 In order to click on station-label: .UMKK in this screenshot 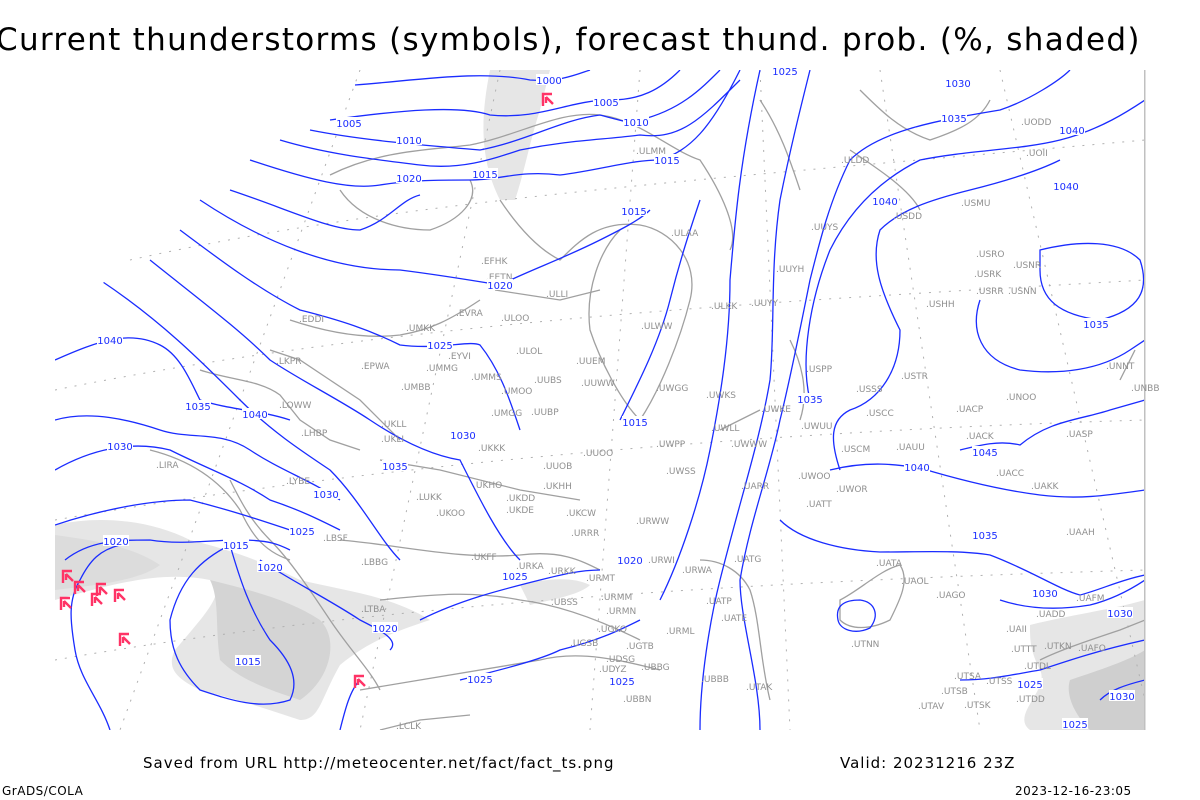, I will do `click(421, 329)`.